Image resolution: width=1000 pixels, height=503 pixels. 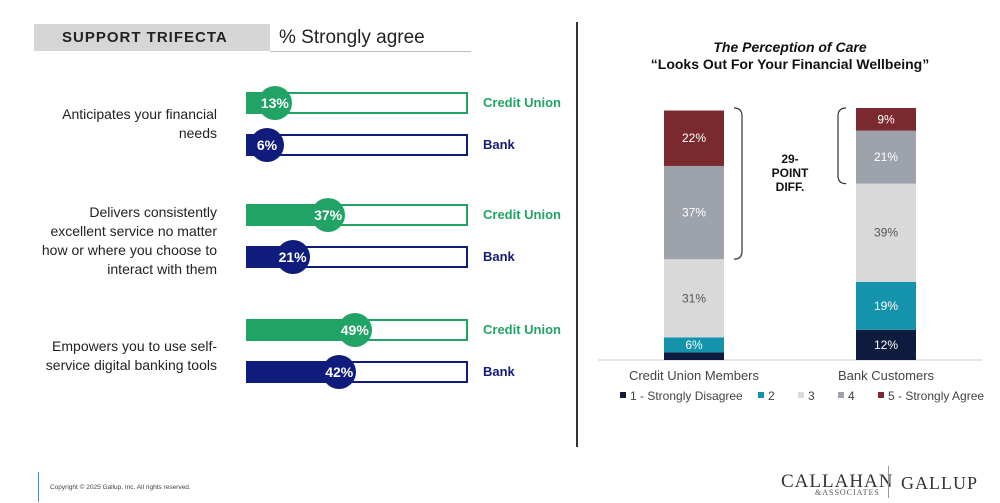 I want to click on question-label-line: how or where you choose to, so click(x=129, y=250).